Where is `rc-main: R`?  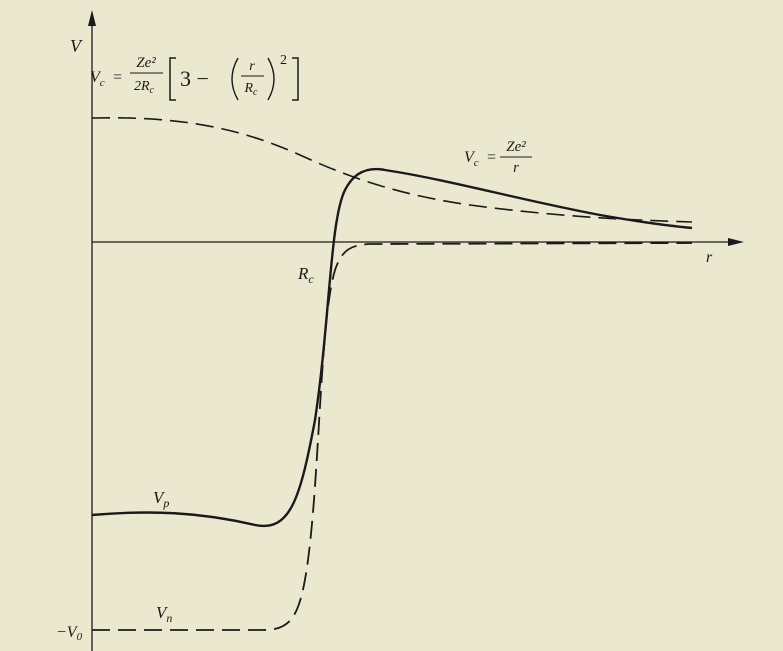
rc-main: R is located at coordinates (303, 273).